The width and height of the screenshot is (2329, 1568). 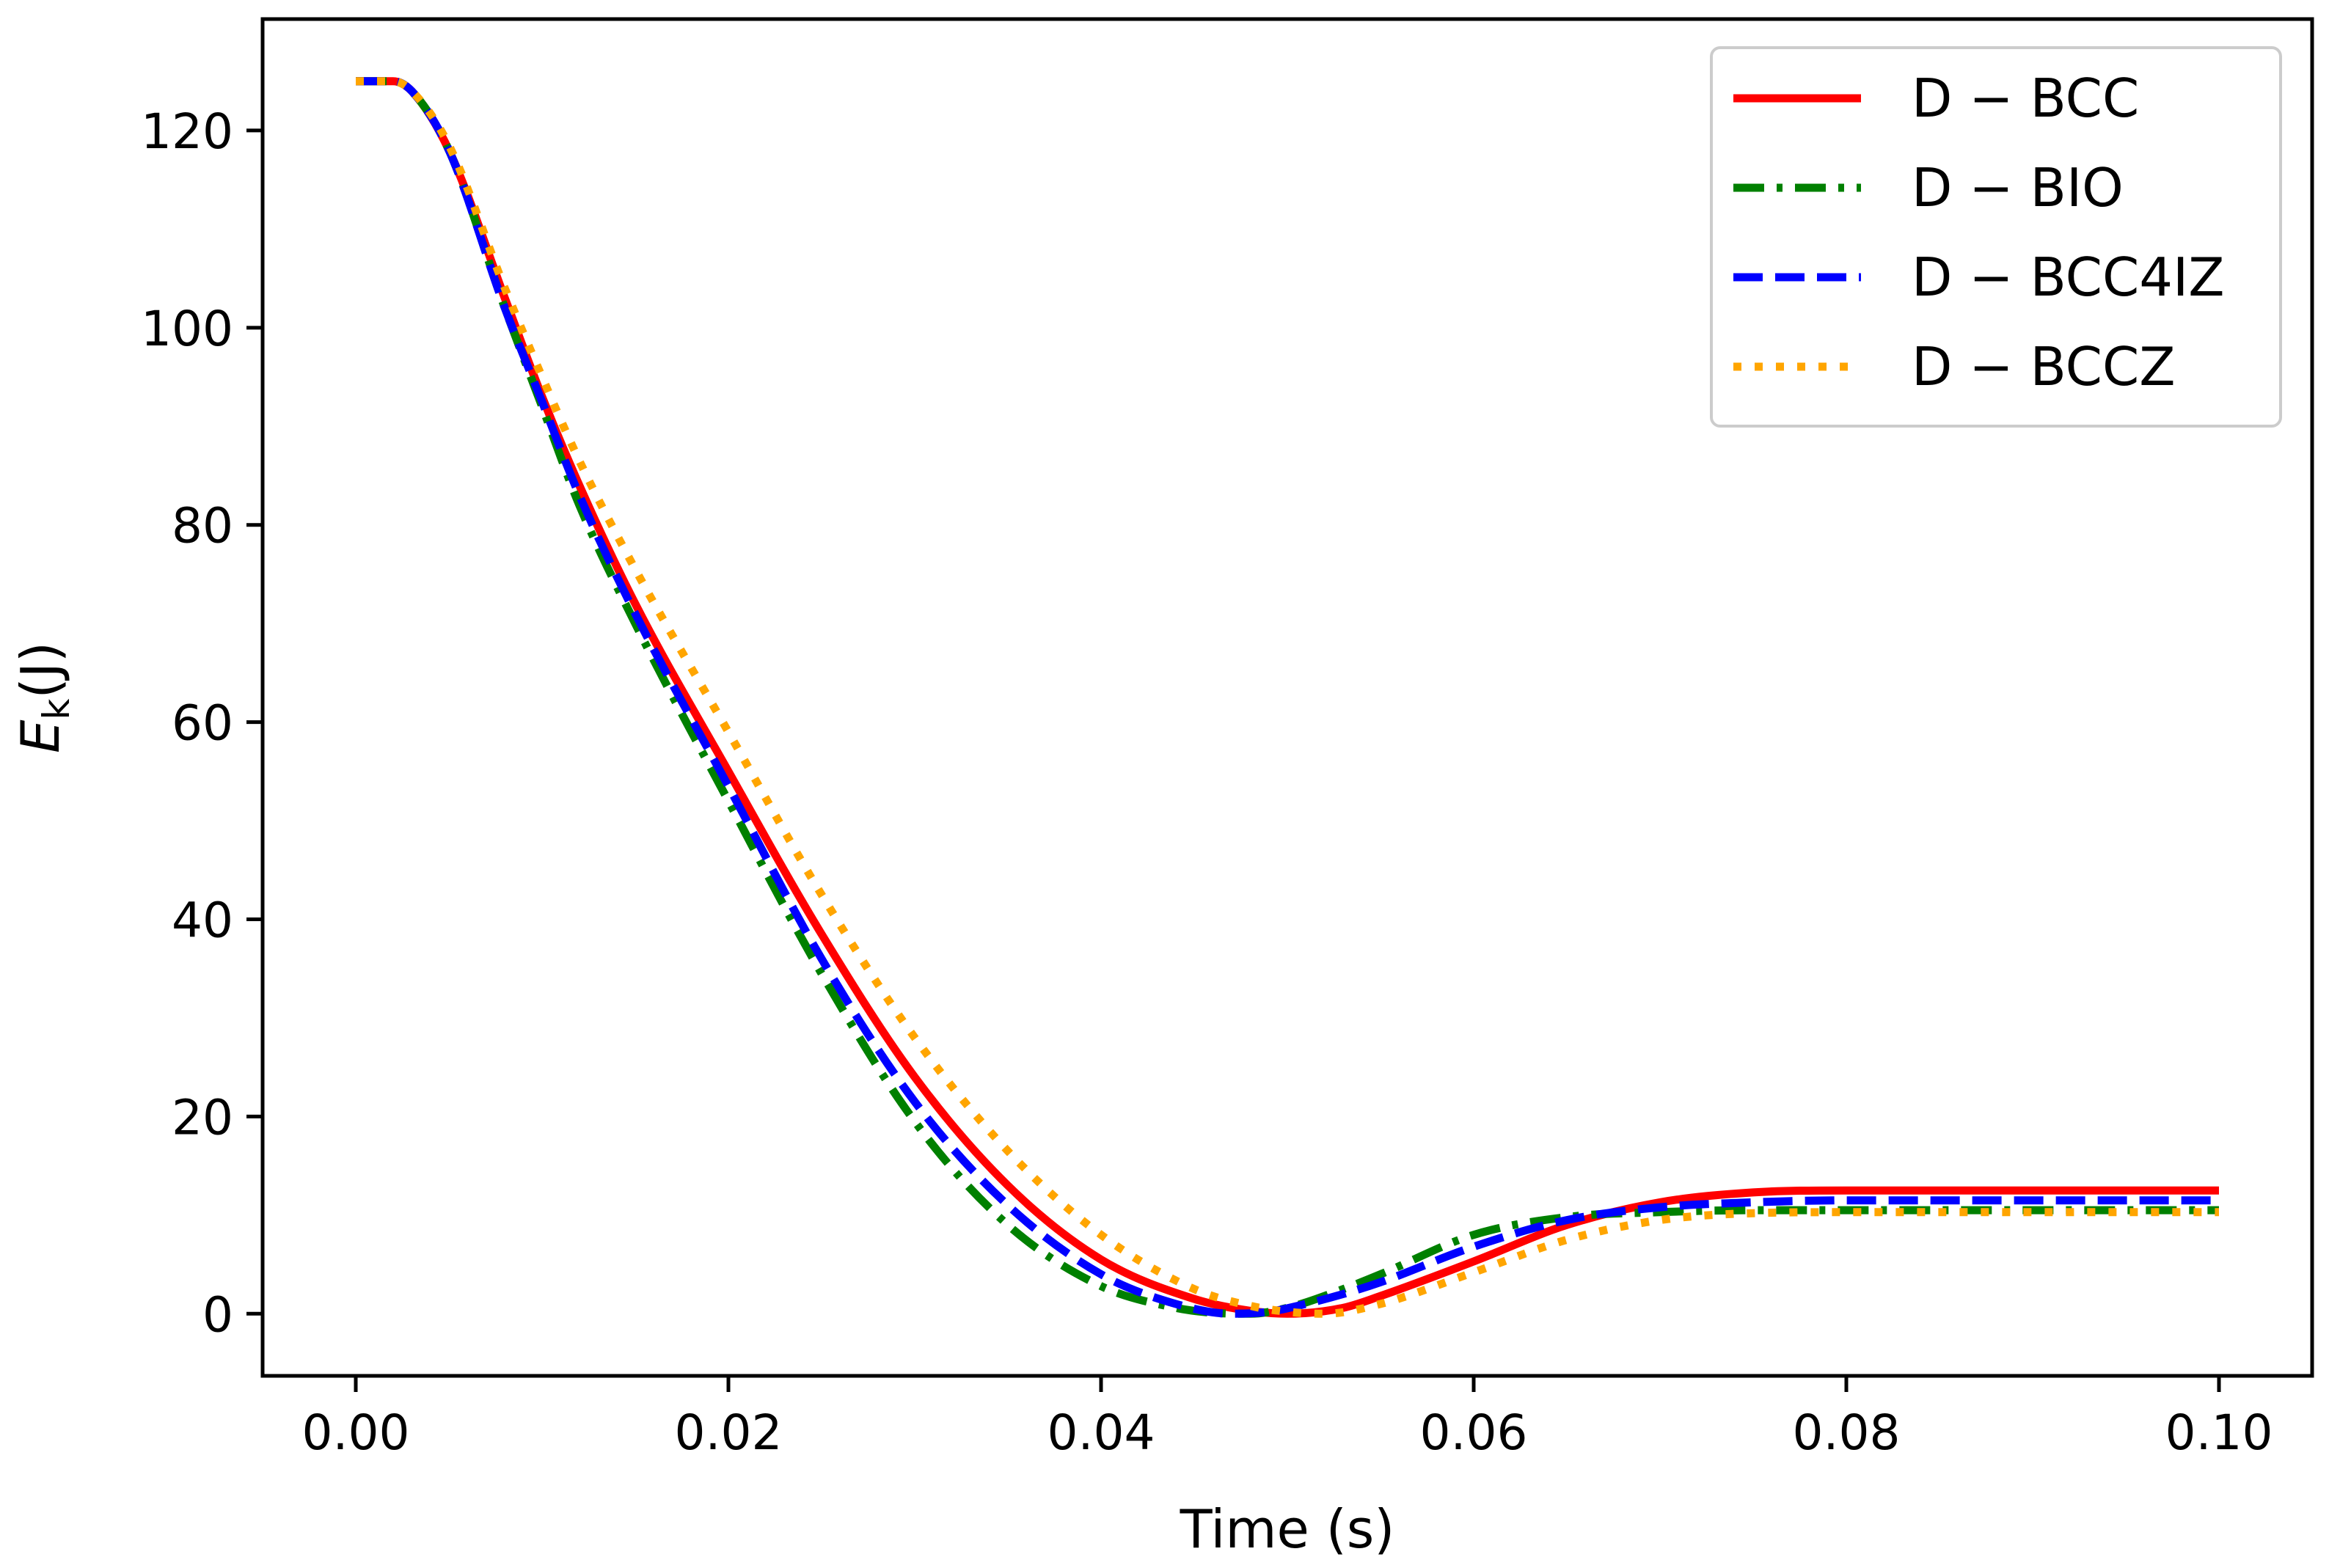 What do you see at coordinates (1288, 1418) in the screenshot?
I see `x-axis-ticks: 0.00 0.02 0.04 0.06 0.08 0.10` at bounding box center [1288, 1418].